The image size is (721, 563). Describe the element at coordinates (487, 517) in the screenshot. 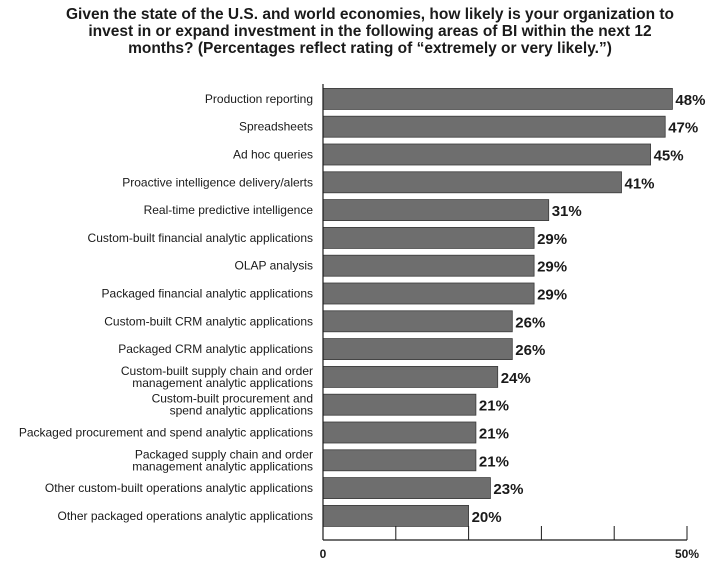

I see `value-label: 20%` at that location.